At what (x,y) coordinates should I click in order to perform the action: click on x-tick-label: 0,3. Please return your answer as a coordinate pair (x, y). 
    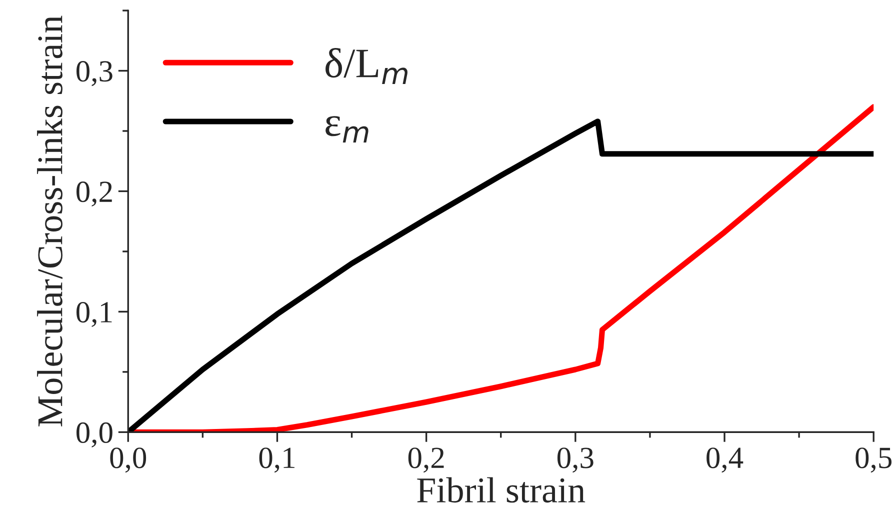
    Looking at the image, I should click on (575, 460).